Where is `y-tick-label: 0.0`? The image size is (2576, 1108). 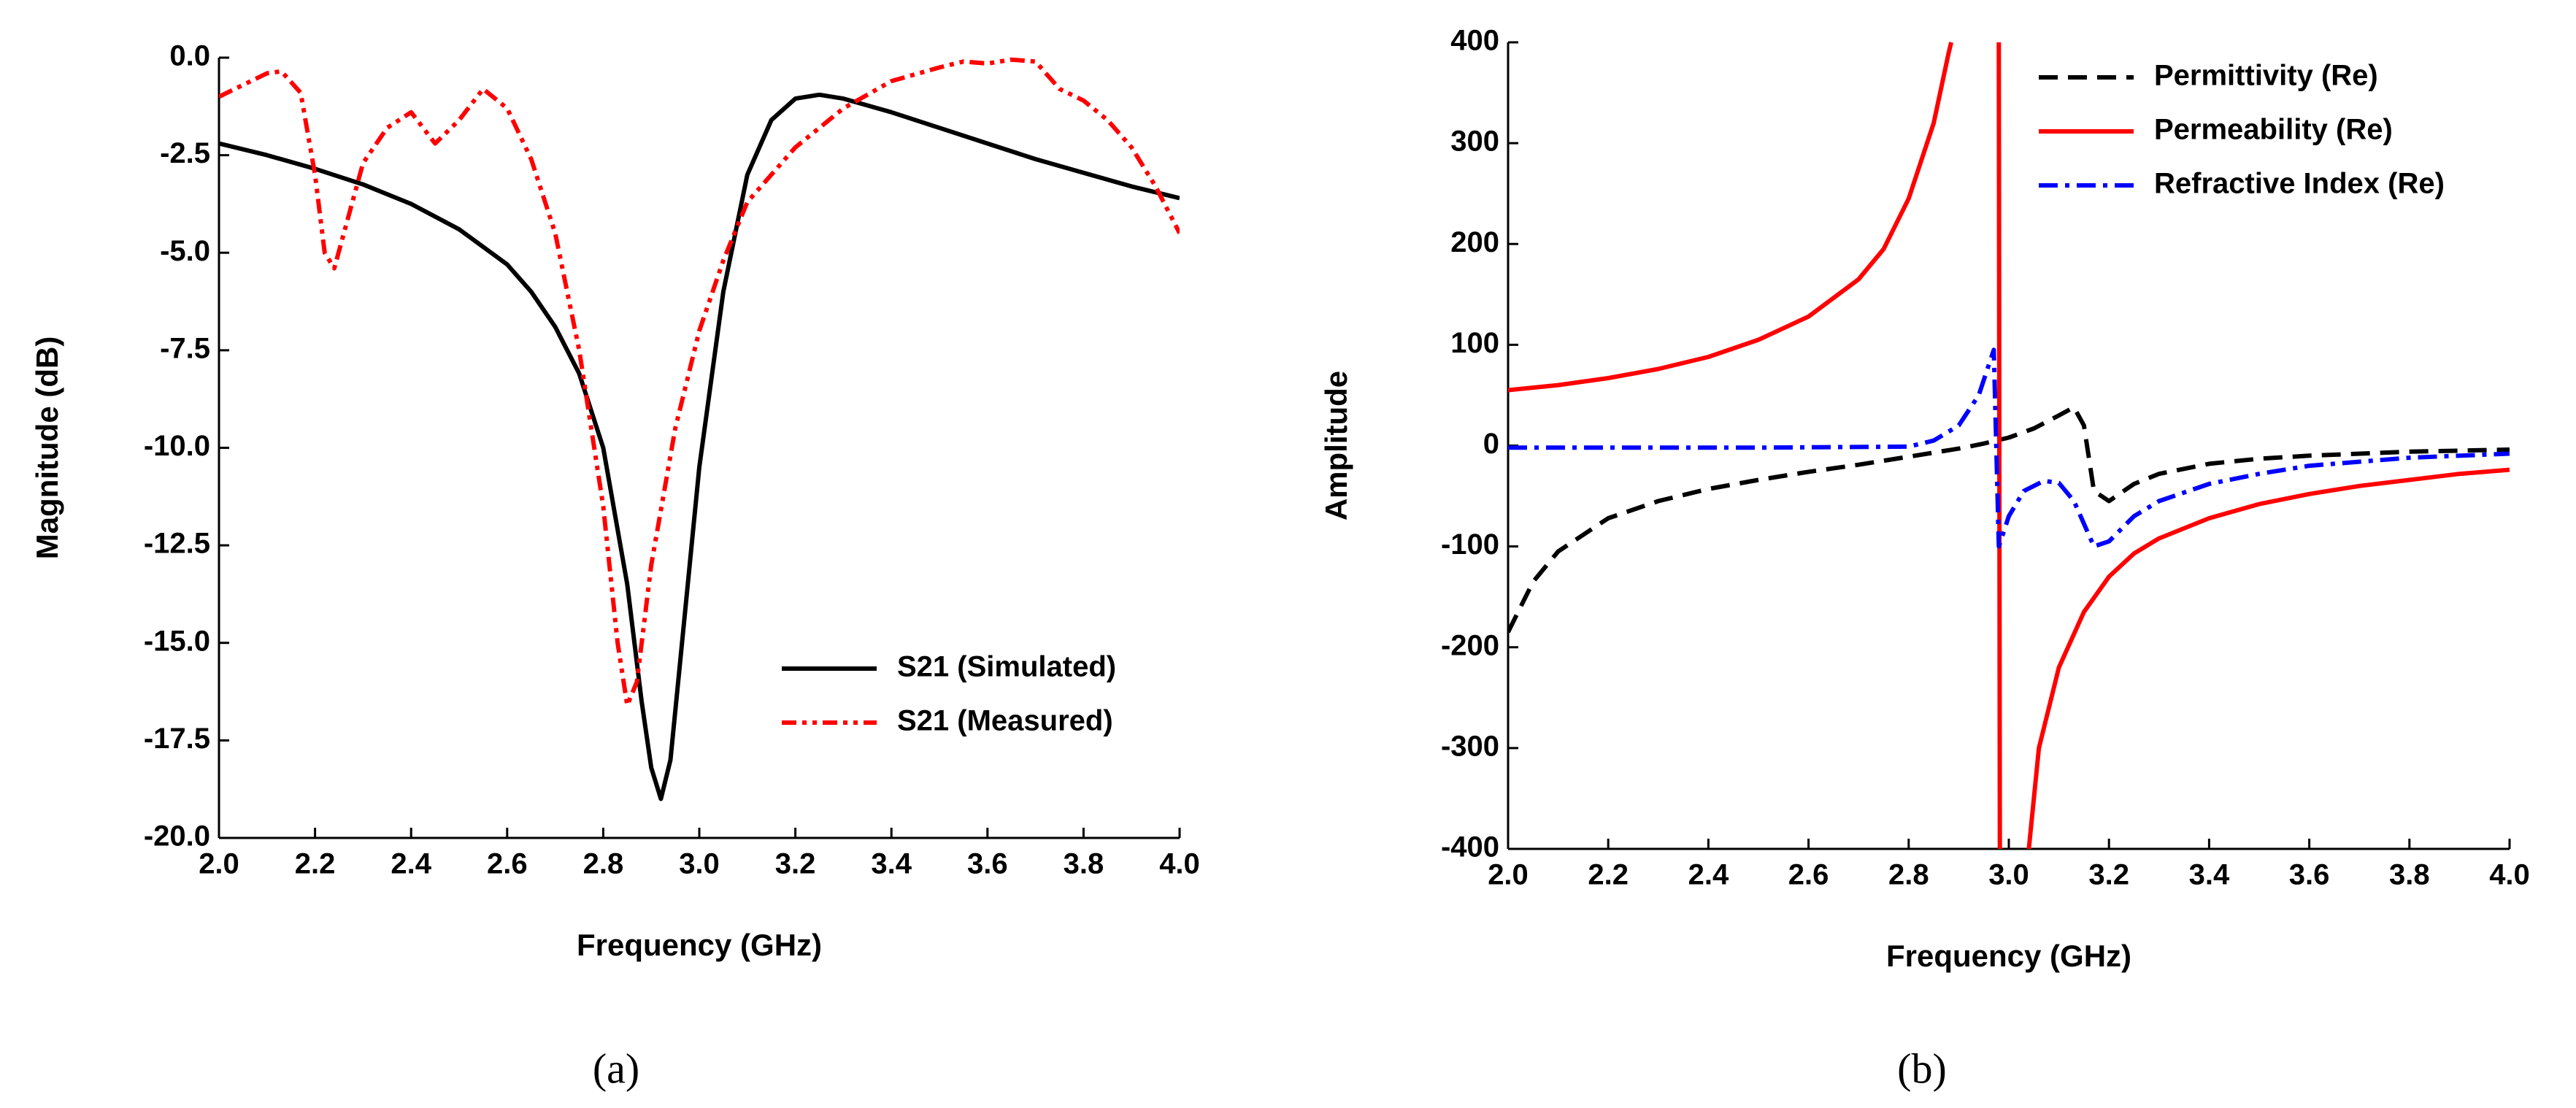
y-tick-label: 0.0 is located at coordinates (189, 56).